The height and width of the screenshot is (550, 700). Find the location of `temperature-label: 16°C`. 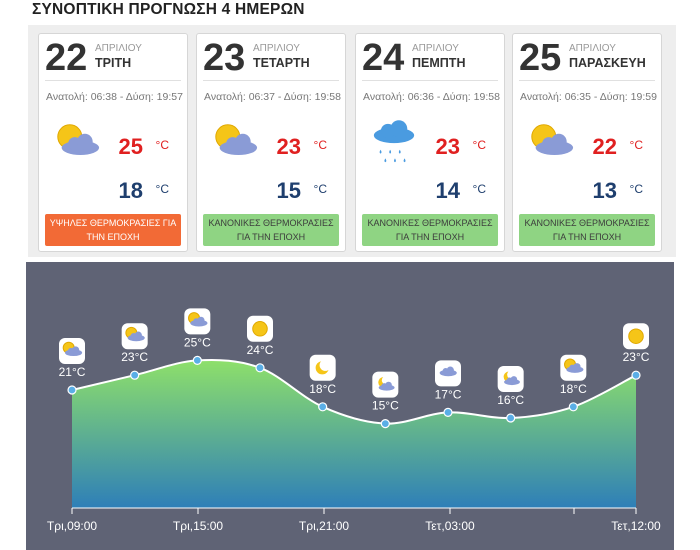

temperature-label: 16°C is located at coordinates (510, 400).